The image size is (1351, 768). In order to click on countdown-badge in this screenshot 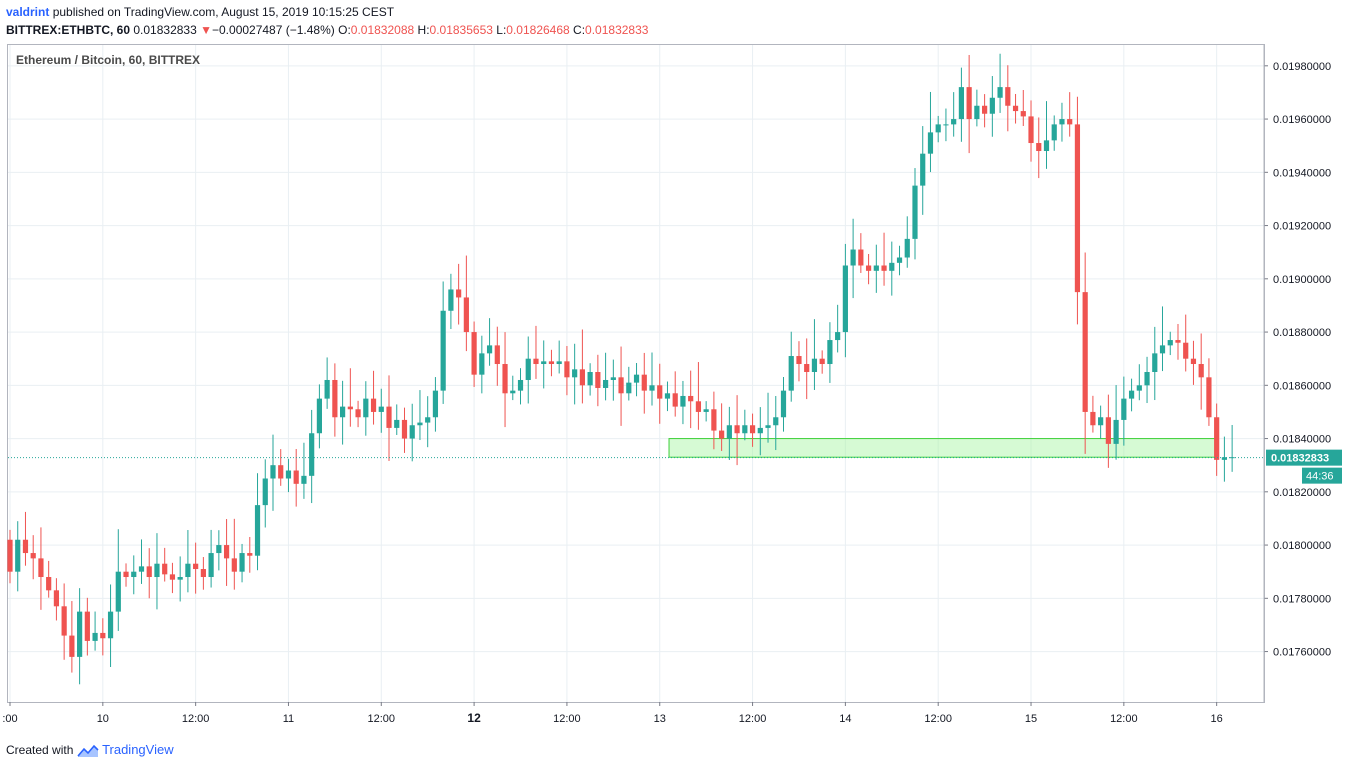, I will do `click(1322, 475)`.